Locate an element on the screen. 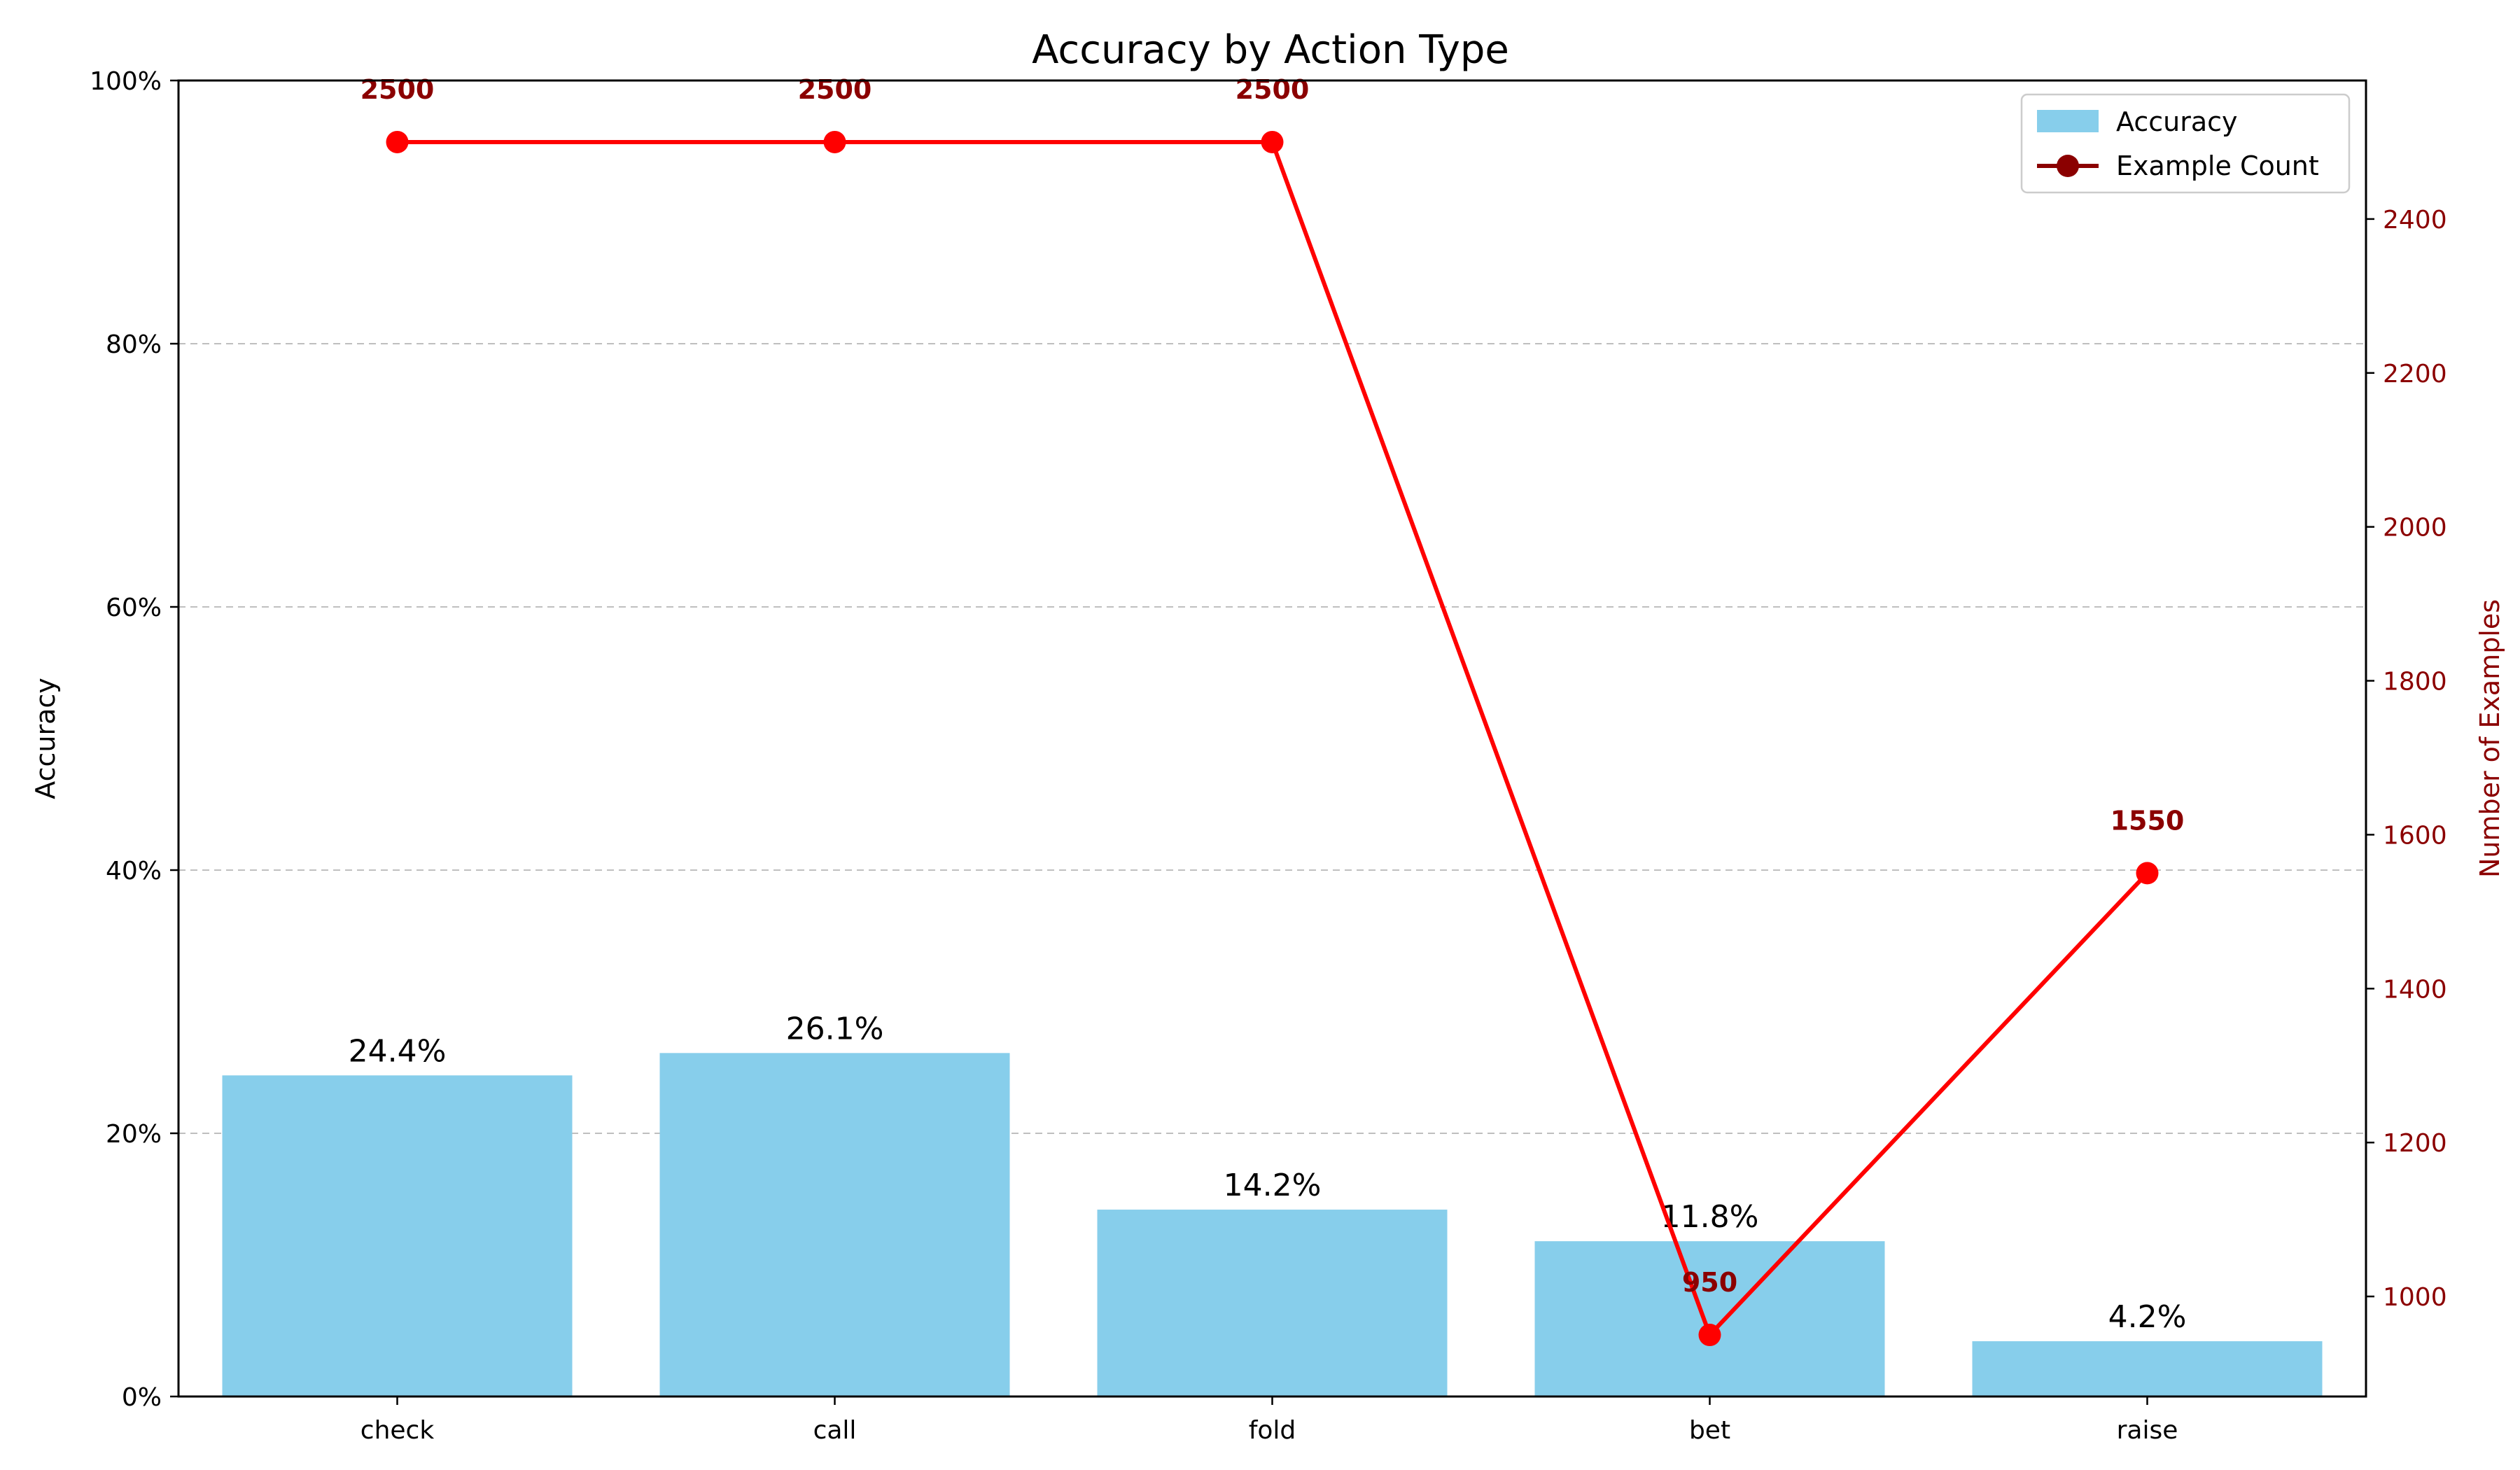  bar-call is located at coordinates (834, 1224).